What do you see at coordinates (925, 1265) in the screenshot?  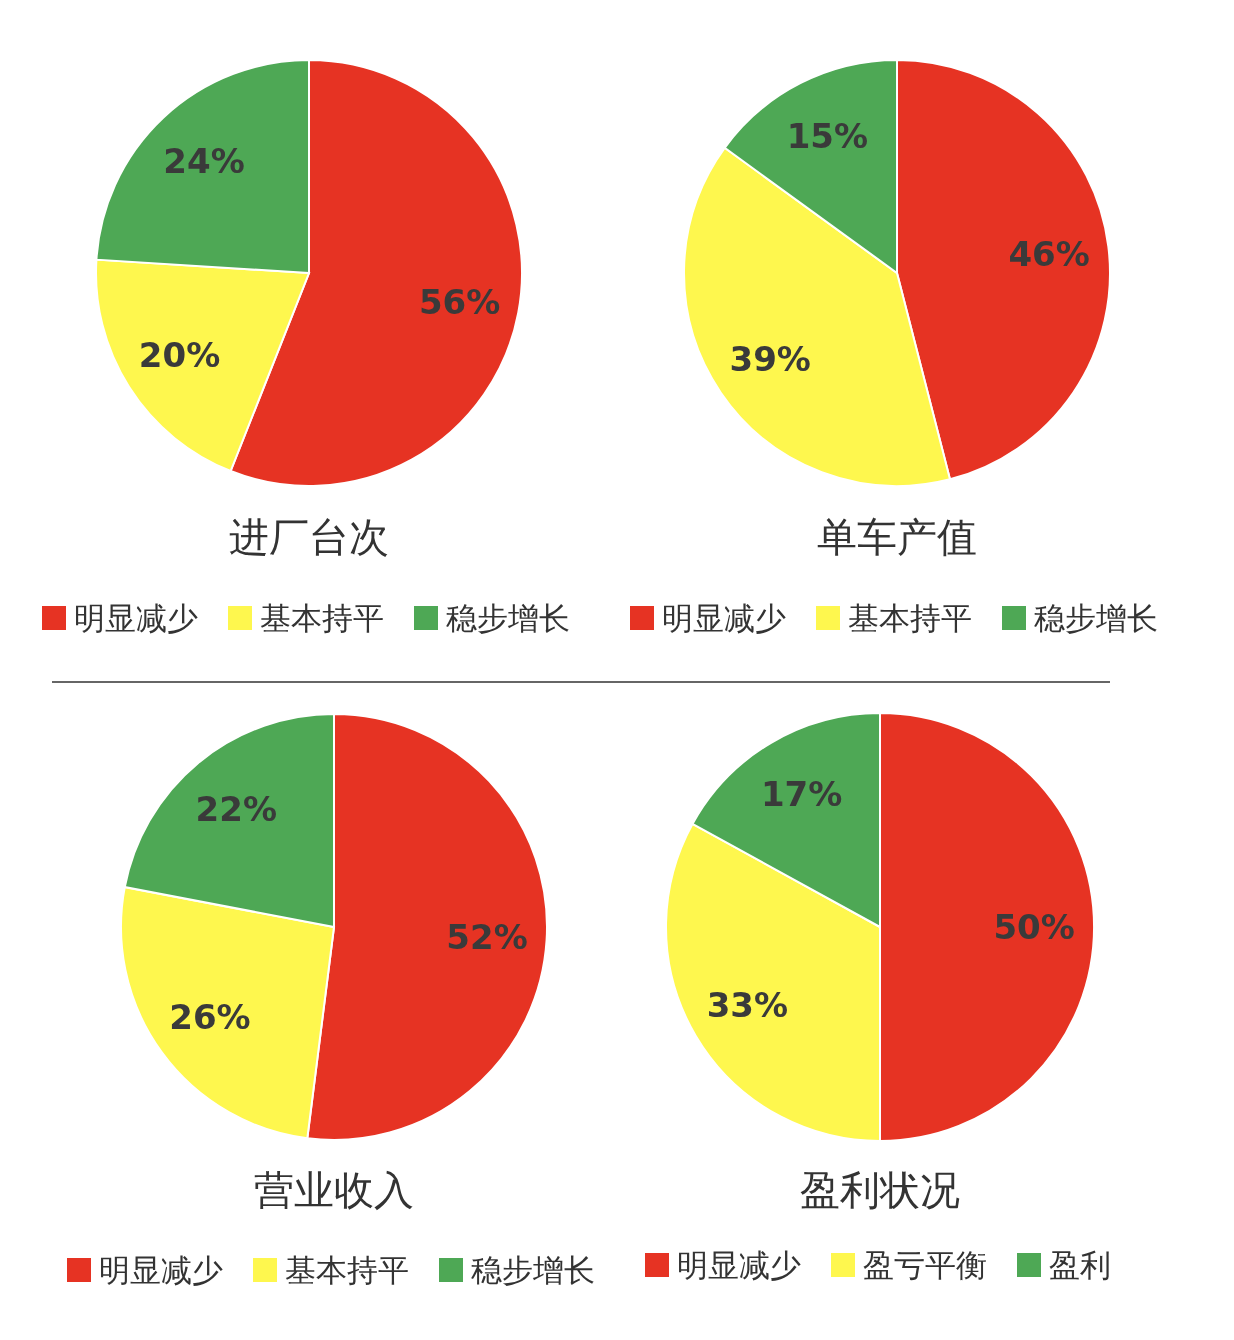 I see `legend-label: 盈亏平衡` at bounding box center [925, 1265].